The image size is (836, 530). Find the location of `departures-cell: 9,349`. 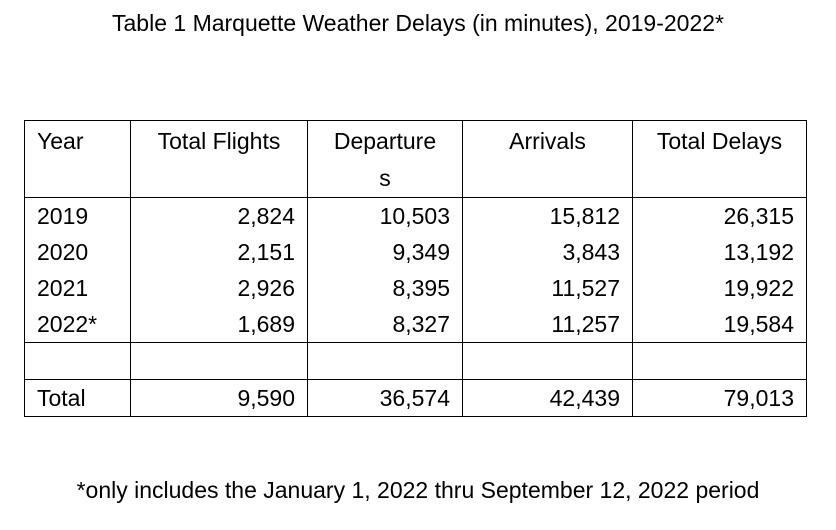

departures-cell: 9,349 is located at coordinates (385, 252).